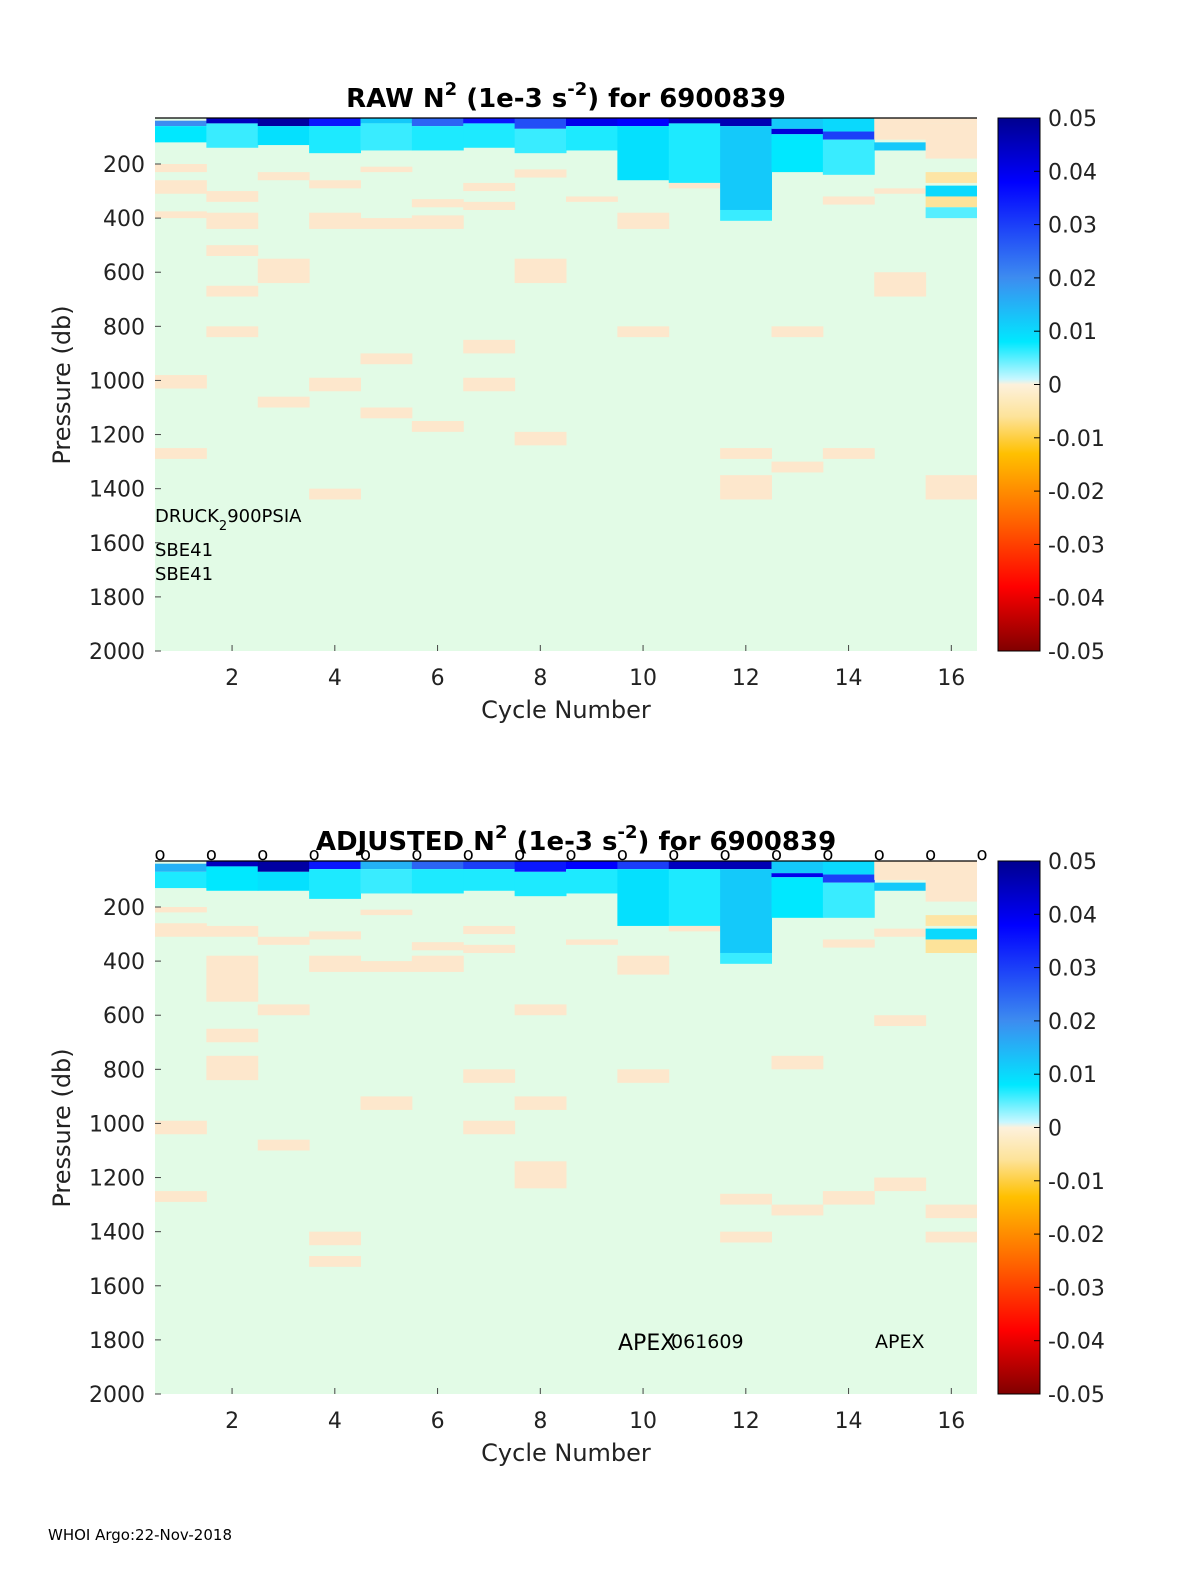  What do you see at coordinates (746, 1421) in the screenshot?
I see `x-tick-label: 12` at bounding box center [746, 1421].